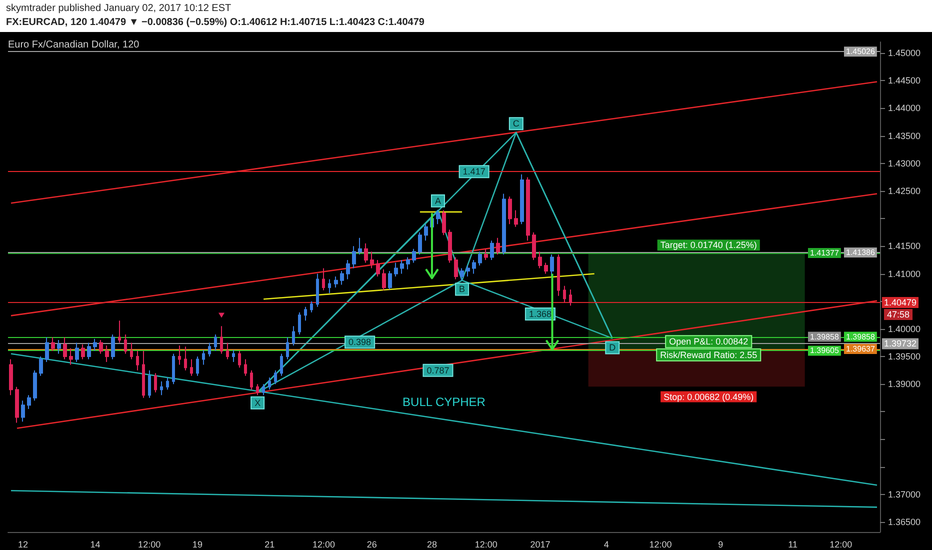  Describe the element at coordinates (74, 45) in the screenshot. I see `annotation: Euro Fx/Canadian Dollar, 120` at that location.